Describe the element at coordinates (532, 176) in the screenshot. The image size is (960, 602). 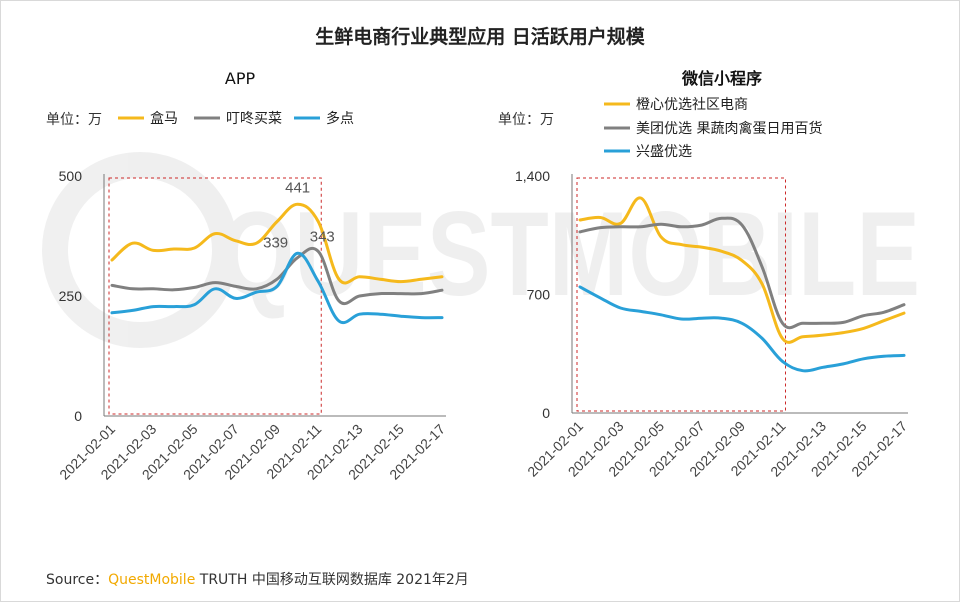
I see `y-tick-label-1-2: 1,400` at that location.